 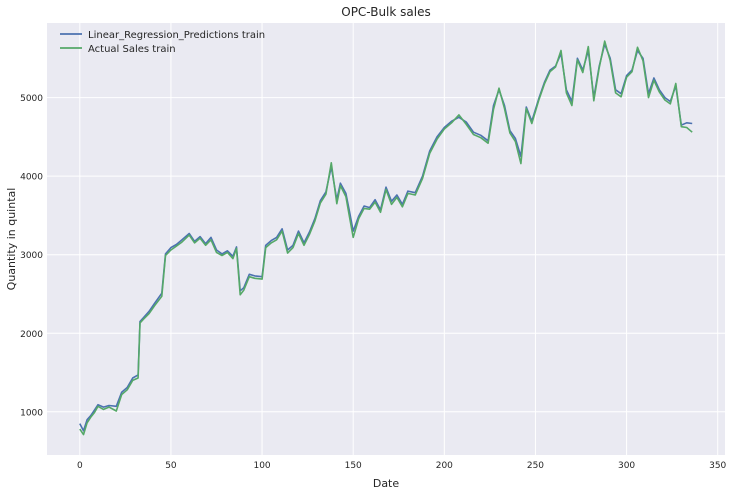 I want to click on x-tick-label: 100, so click(x=261, y=466).